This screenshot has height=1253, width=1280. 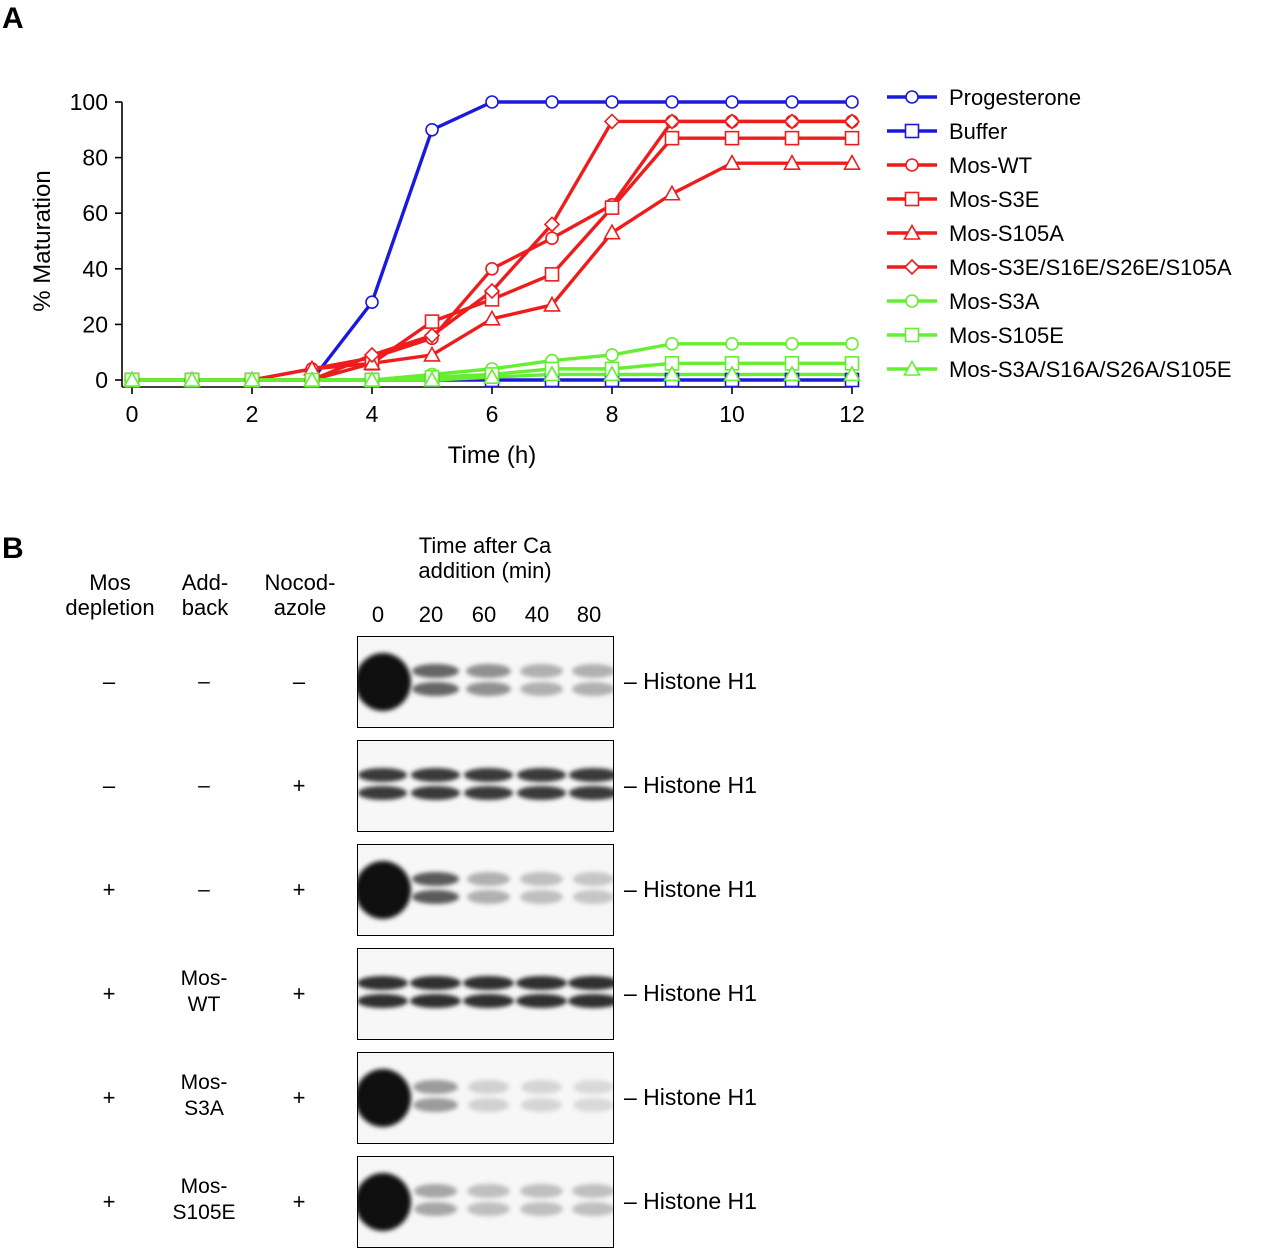 What do you see at coordinates (485, 570) in the screenshot?
I see `time-header-line2: addition (min)` at bounding box center [485, 570].